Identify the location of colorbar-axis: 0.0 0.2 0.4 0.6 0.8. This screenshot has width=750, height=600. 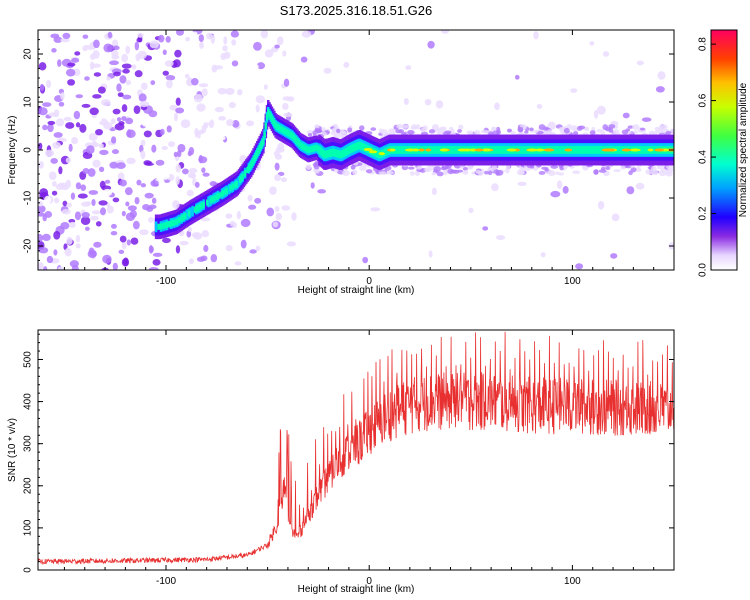
(707, 157).